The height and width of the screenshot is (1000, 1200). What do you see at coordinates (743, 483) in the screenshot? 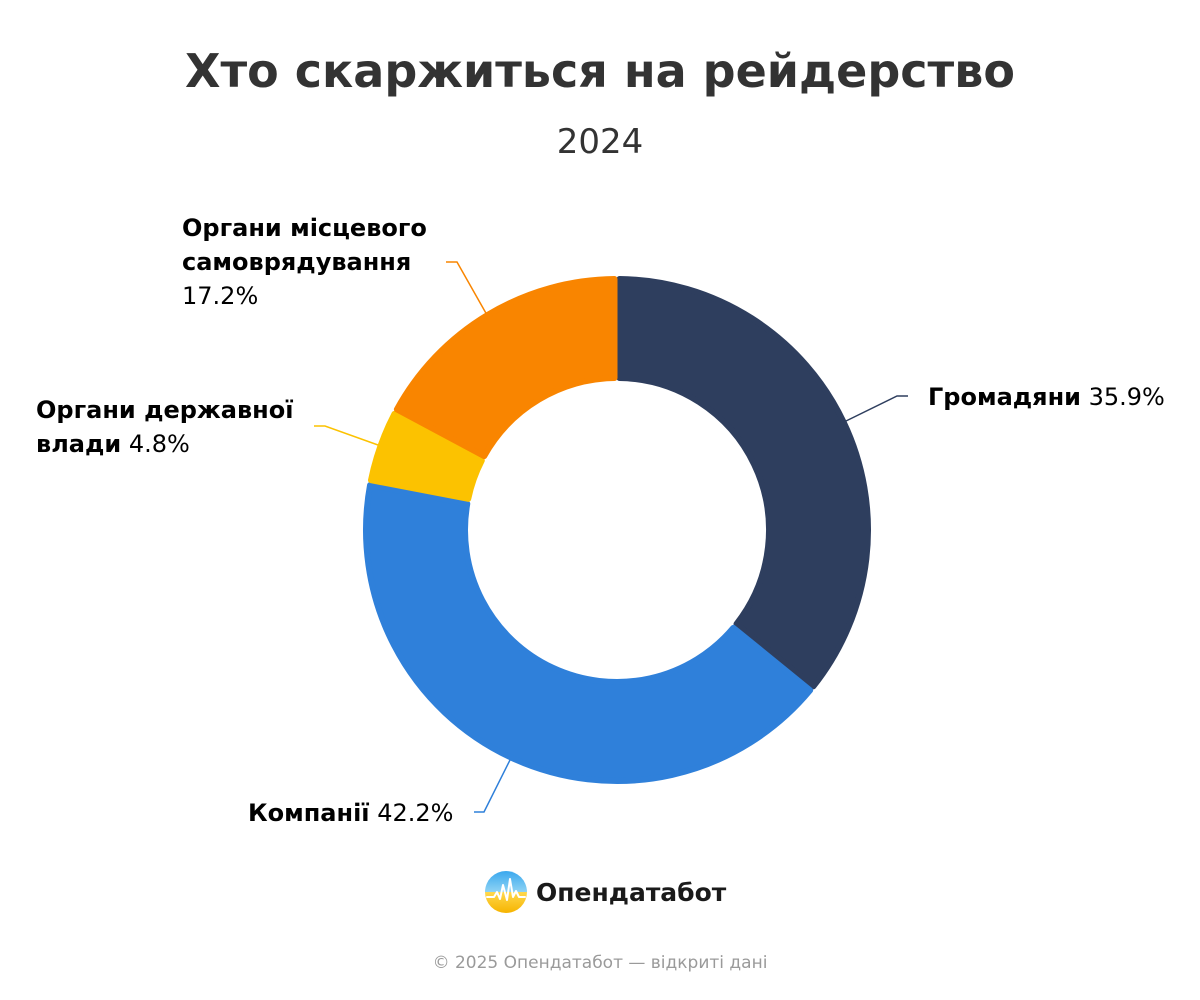
I see `slice-hromadiany` at bounding box center [743, 483].